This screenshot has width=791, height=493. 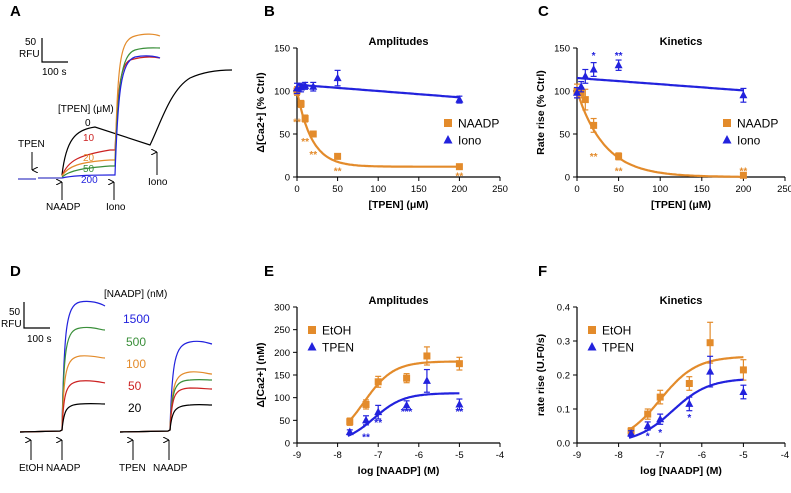 What do you see at coordinates (576, 189) in the screenshot?
I see `x-tick-label: 0` at bounding box center [576, 189].